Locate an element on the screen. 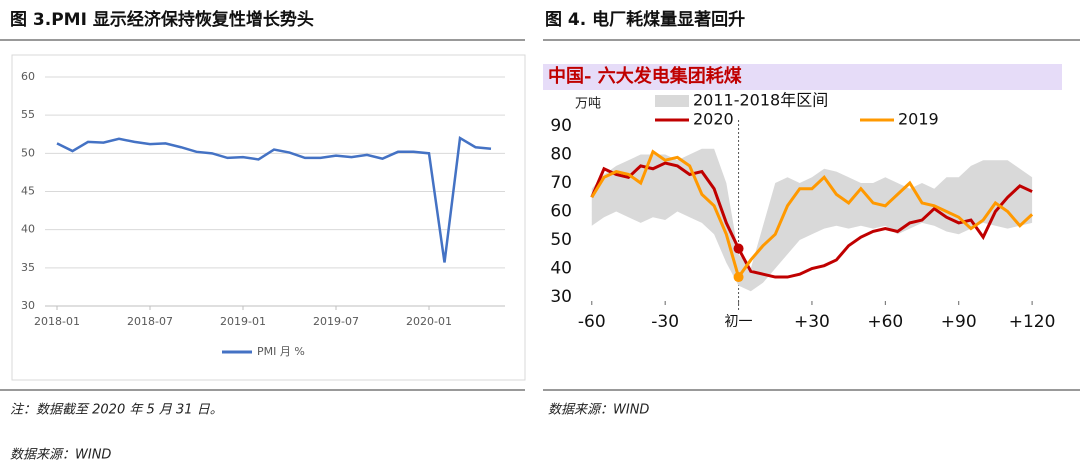 Image resolution: width=1080 pixels, height=472 pixels. x-tick-label: 2018-01 is located at coordinates (57, 321).